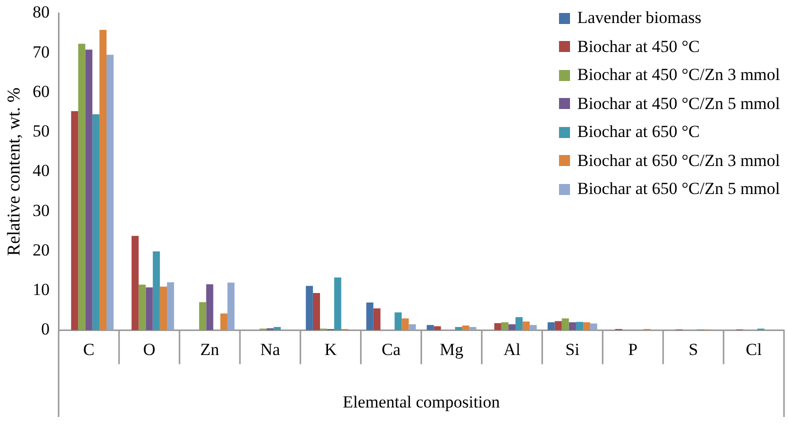 The width and height of the screenshot is (788, 425). Describe the element at coordinates (41, 170) in the screenshot. I see `y-tick-label: 40` at that location.